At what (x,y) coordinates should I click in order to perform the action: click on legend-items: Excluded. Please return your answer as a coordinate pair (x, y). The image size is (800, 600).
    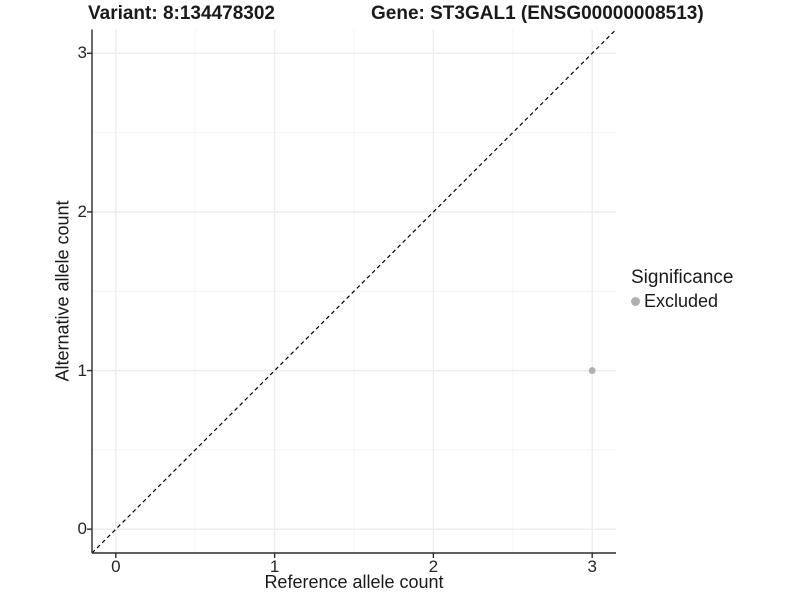
    Looking at the image, I should click on (682, 301).